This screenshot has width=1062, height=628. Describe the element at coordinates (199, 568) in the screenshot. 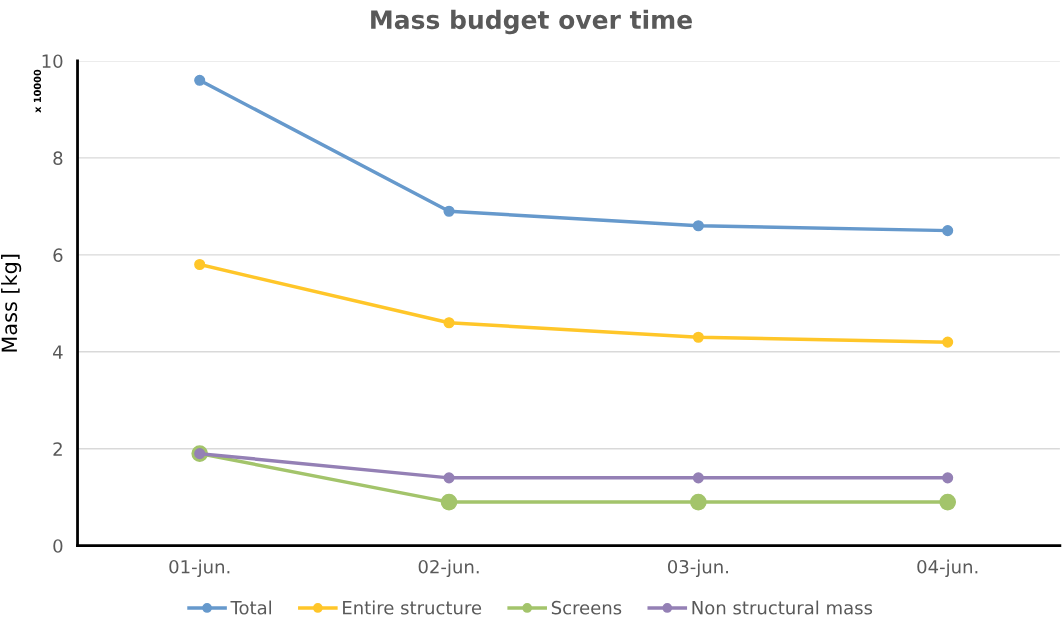

I see `x-tick-label: 01-jun.` at that location.